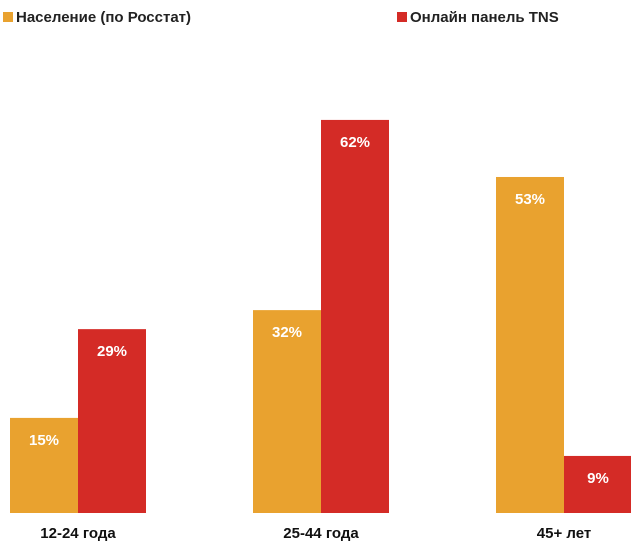 The image size is (631, 547). I want to click on data-label: 62%, so click(355, 142).